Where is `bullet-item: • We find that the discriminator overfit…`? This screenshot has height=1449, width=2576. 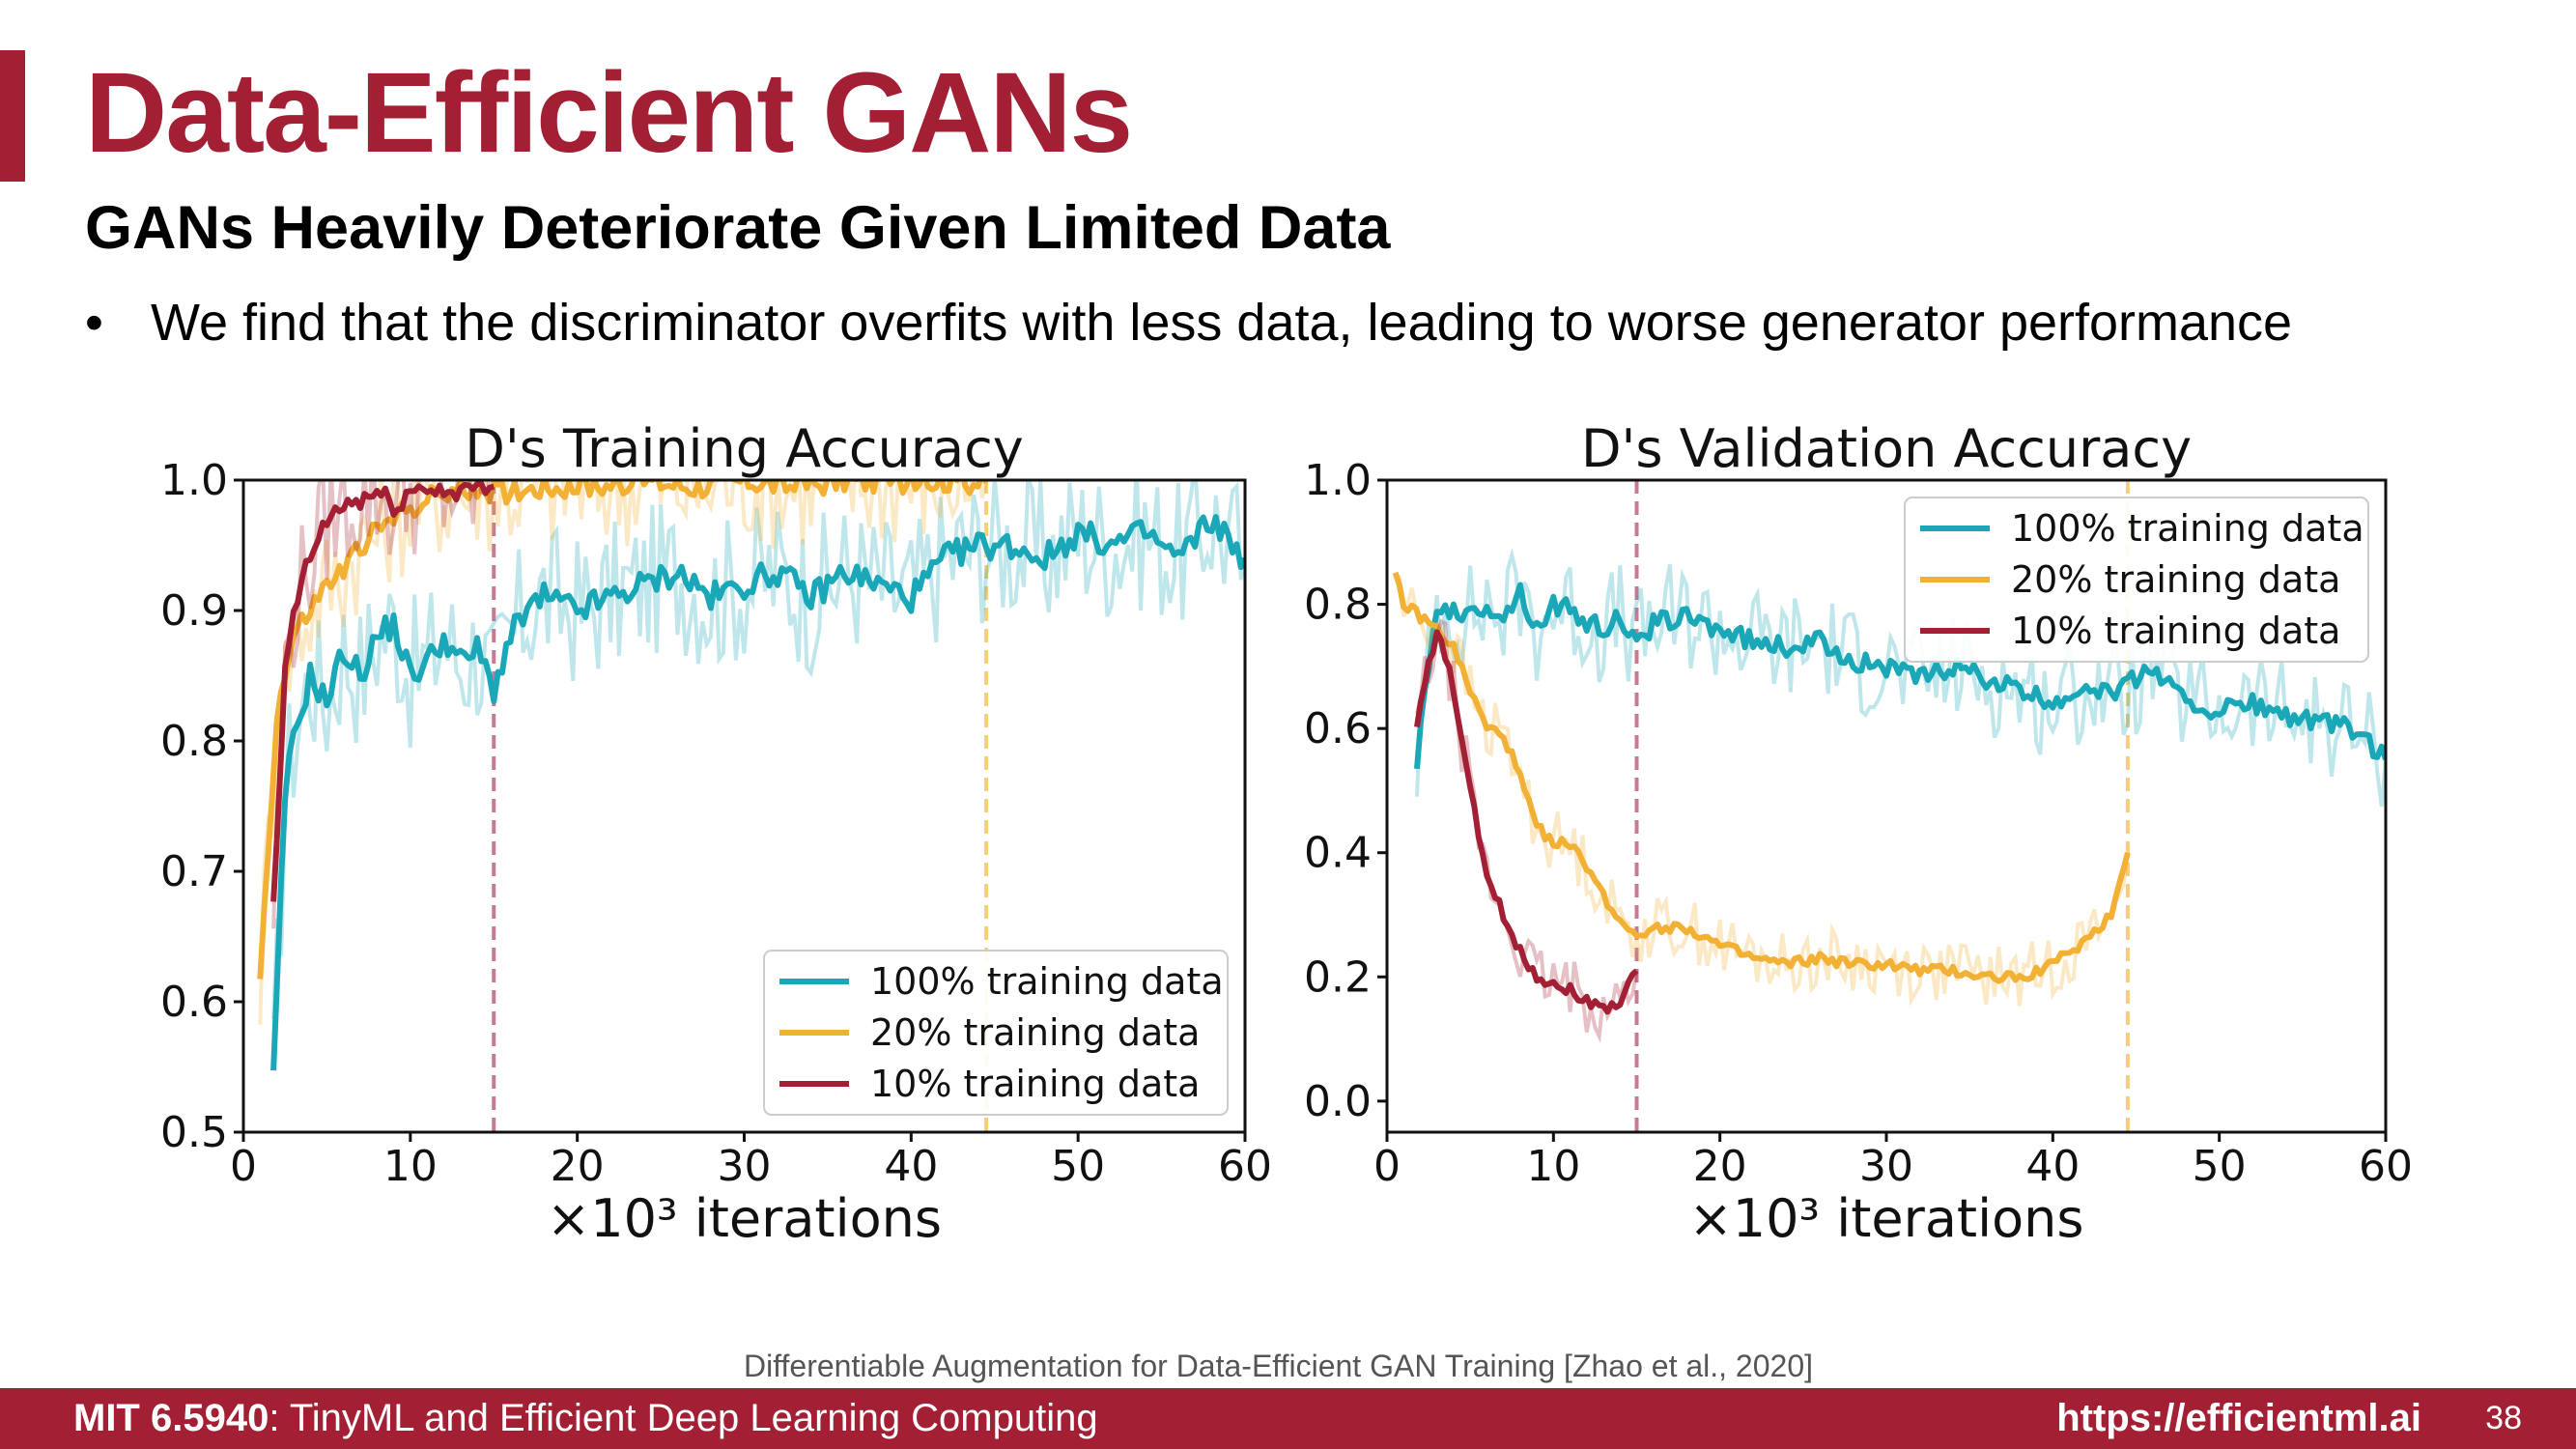
bullet-item: • We find that the discriminator overfit… is located at coordinates (1188, 322).